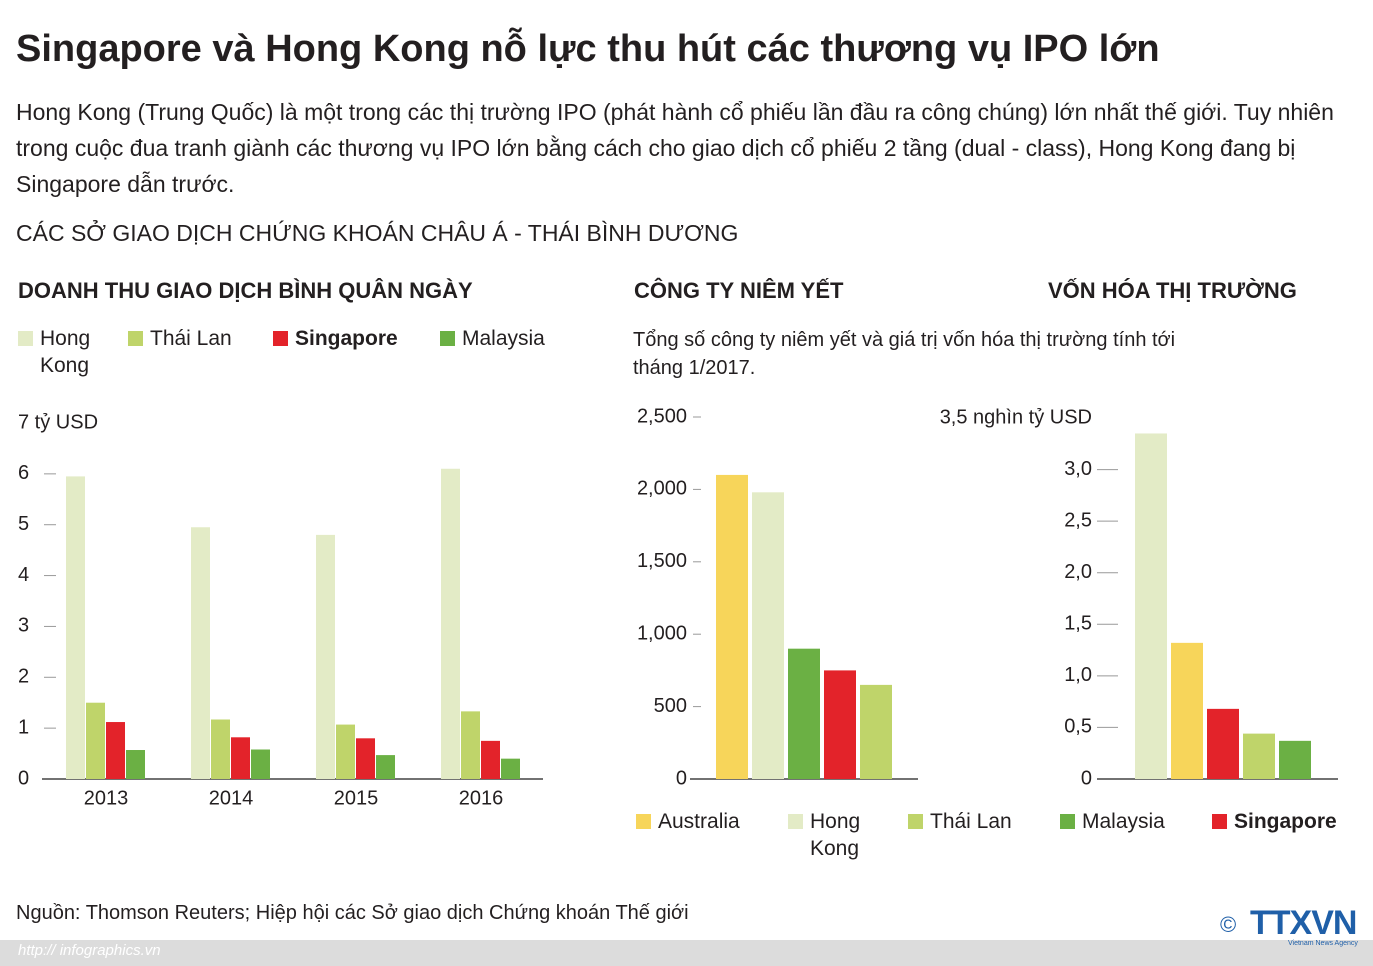 Image resolution: width=1373 pixels, height=966 pixels. I want to click on logo: TTXVN, so click(1303, 923).